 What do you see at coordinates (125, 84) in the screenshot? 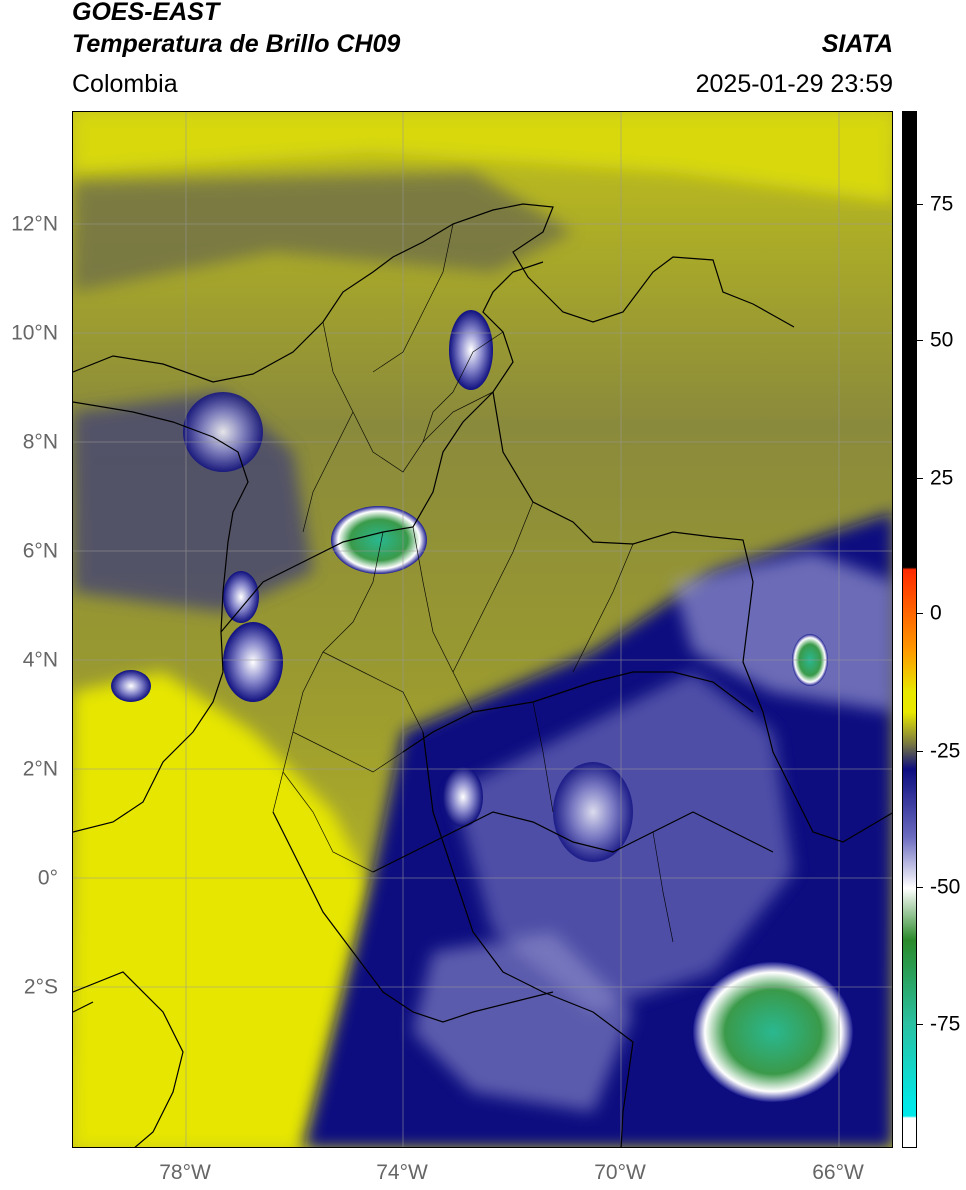
I see `region-label: Colombia` at bounding box center [125, 84].